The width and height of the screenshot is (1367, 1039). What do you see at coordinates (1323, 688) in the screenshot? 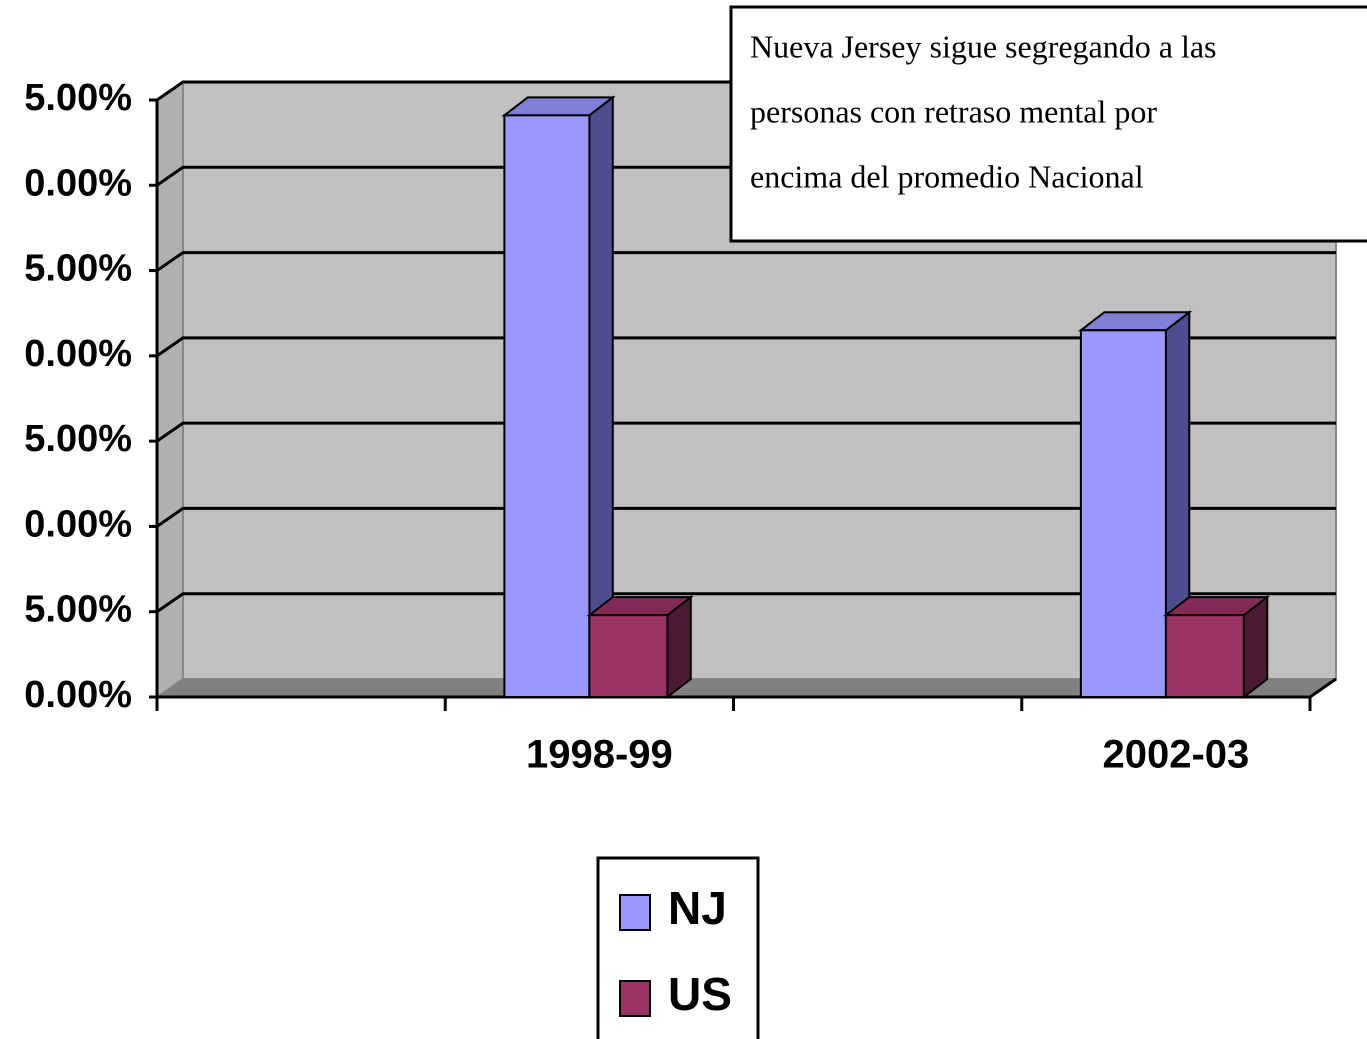
I see `x-axis-depth` at bounding box center [1323, 688].